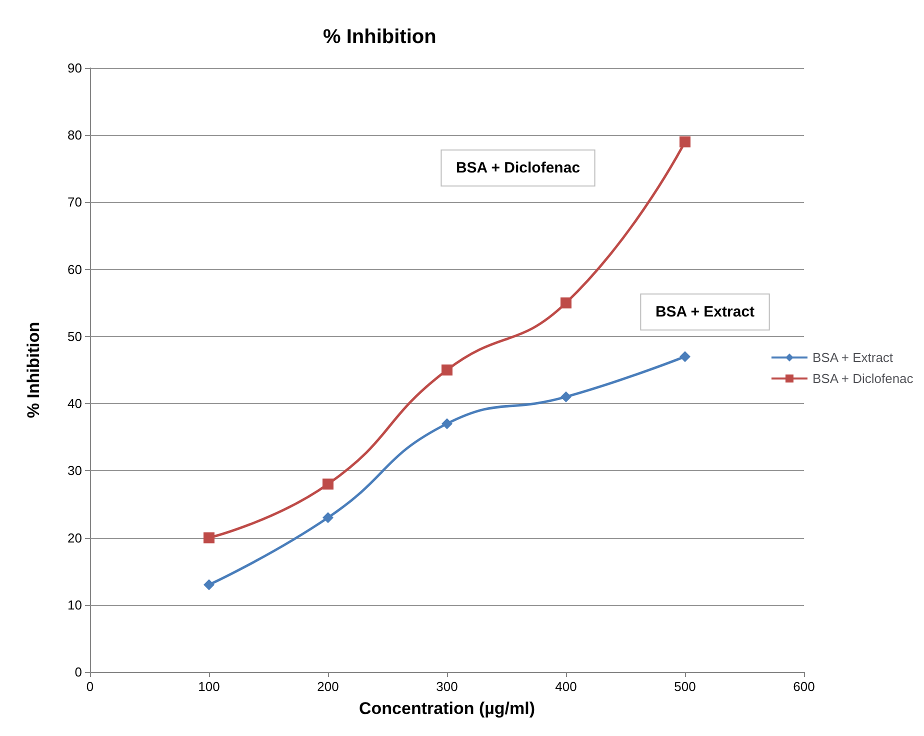 This screenshot has height=736, width=924. Describe the element at coordinates (566, 686) in the screenshot. I see `x-tick-label: 400` at that location.